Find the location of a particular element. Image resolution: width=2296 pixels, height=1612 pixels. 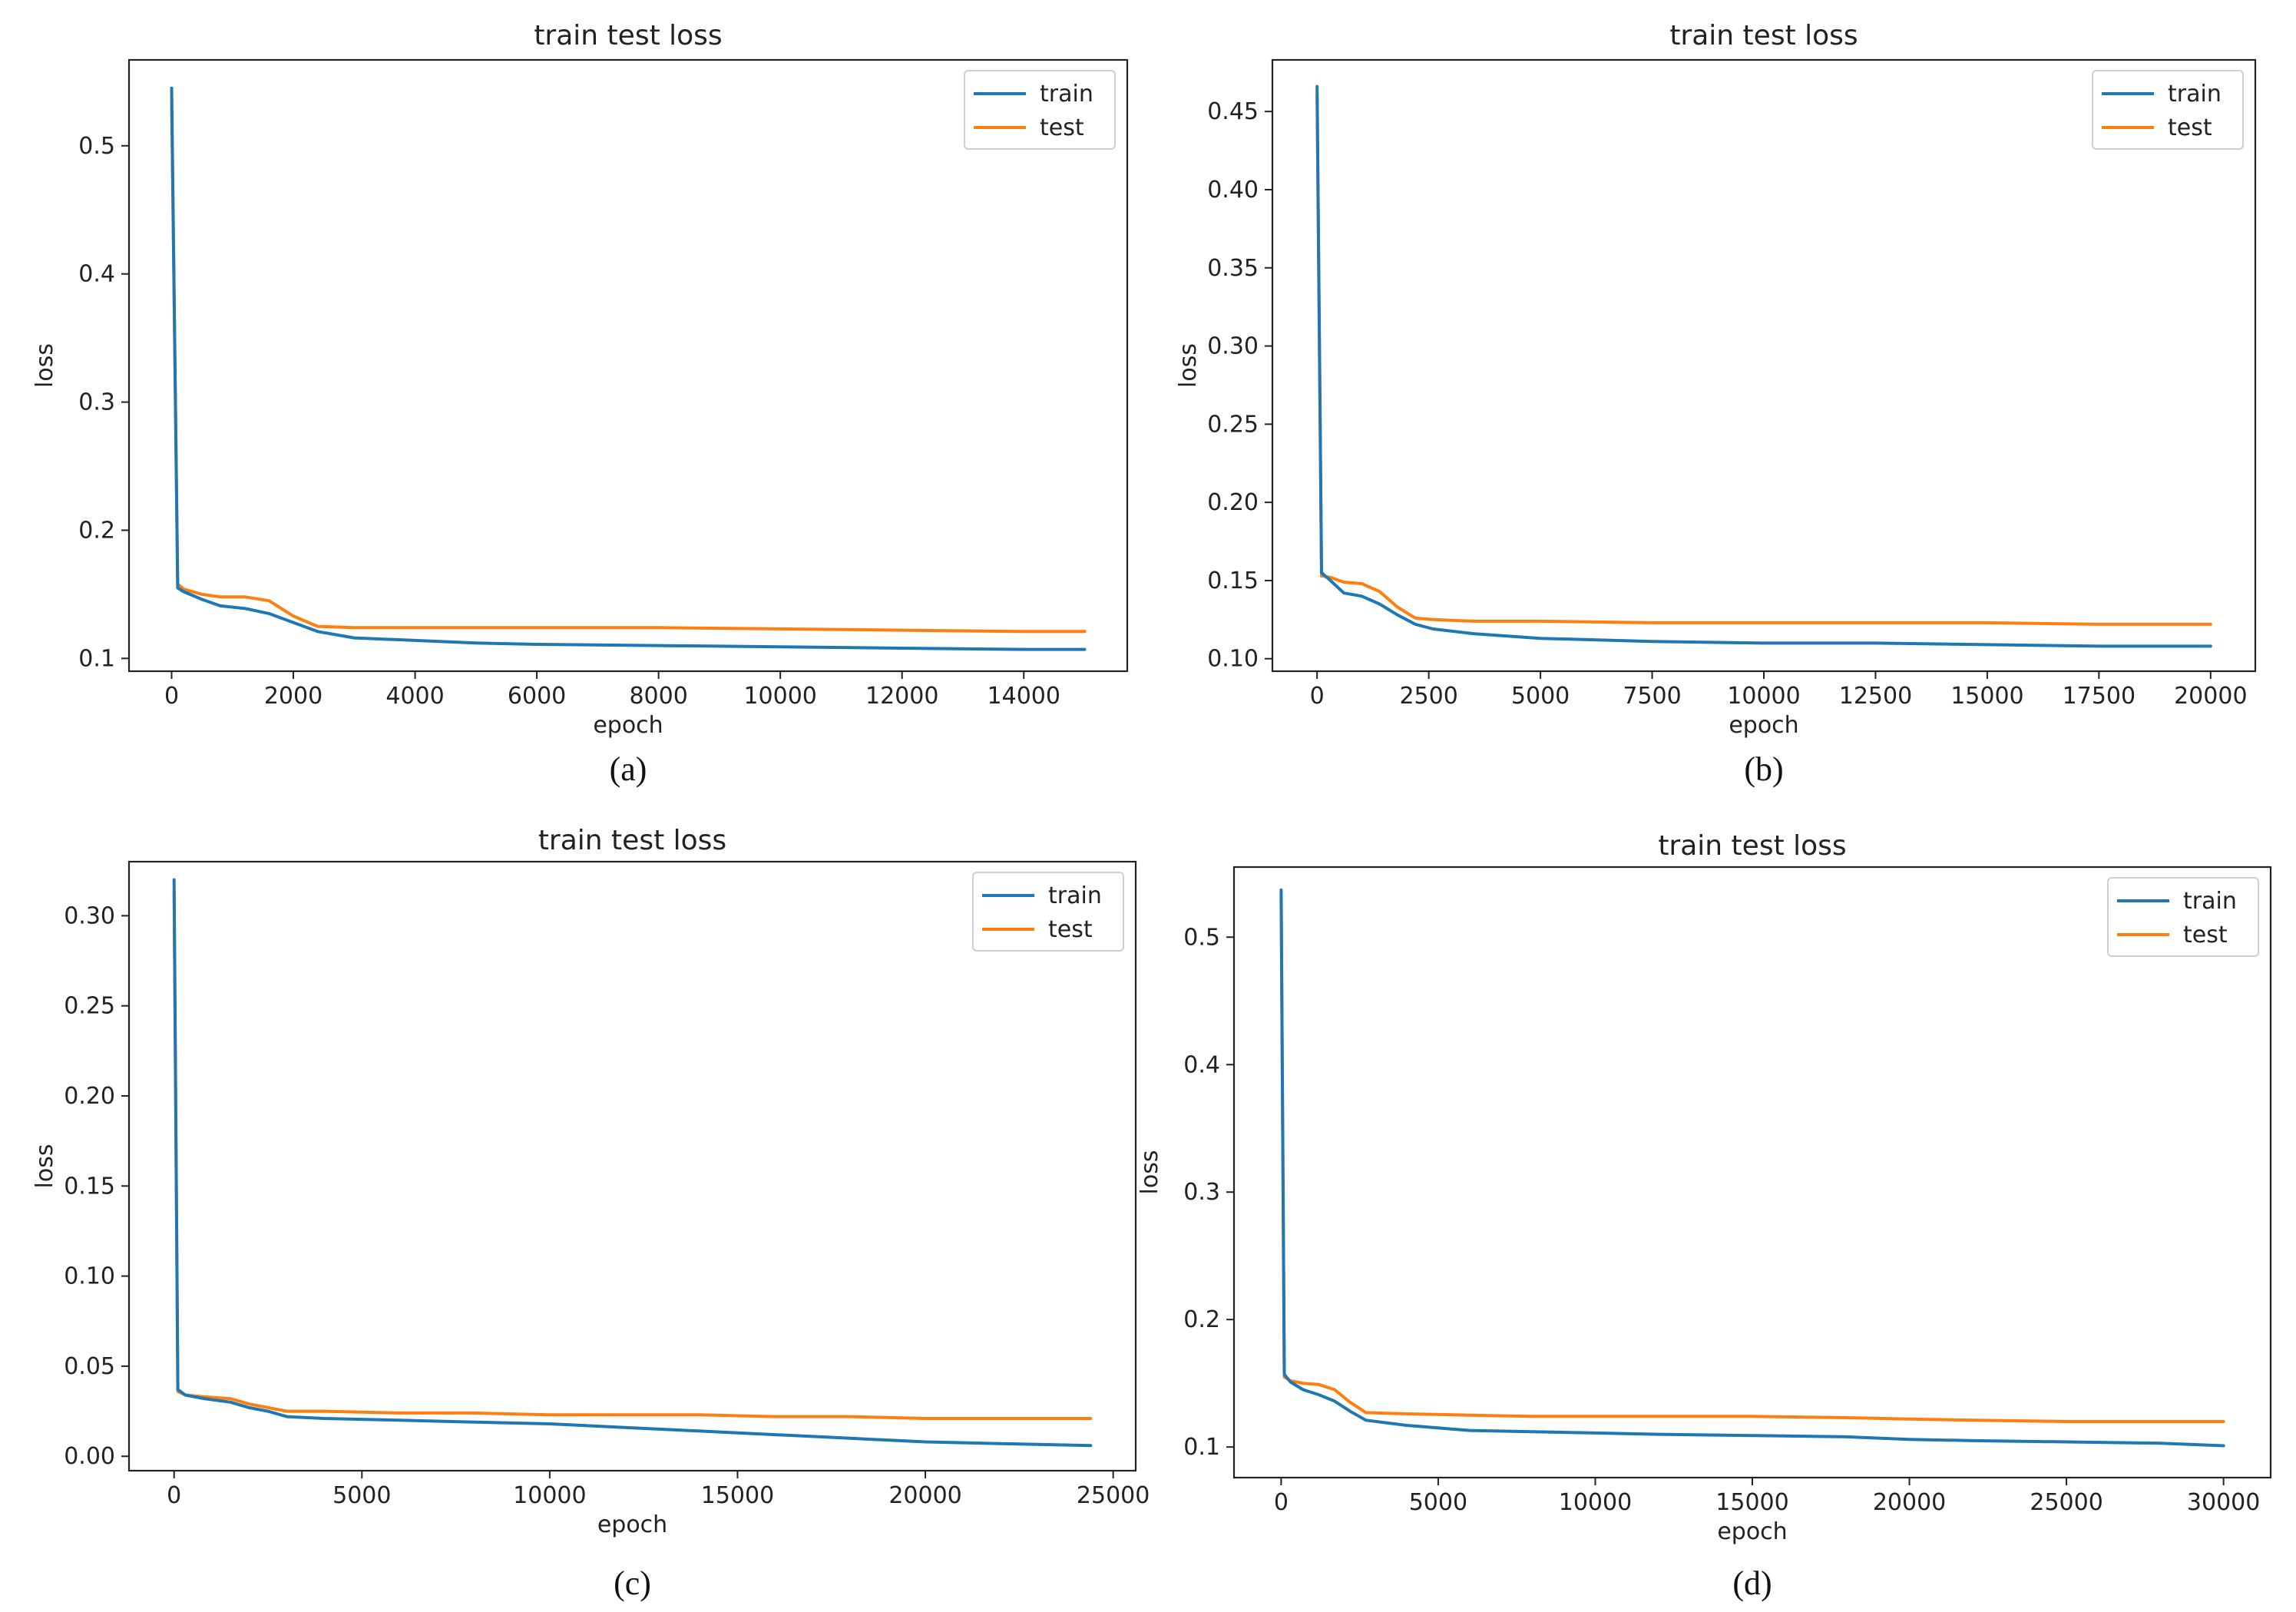

panel-d-y-tick-label: 0.4 is located at coordinates (1201, 1064).